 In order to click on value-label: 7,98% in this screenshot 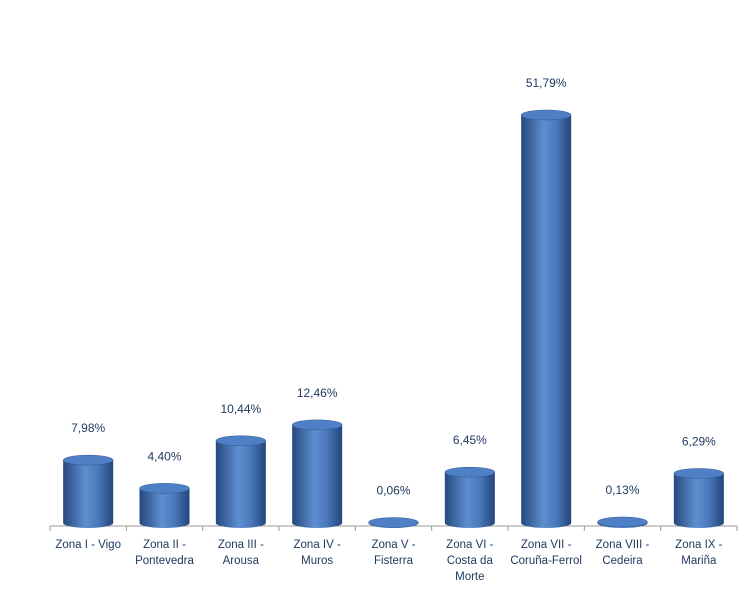, I will do `click(88, 428)`.